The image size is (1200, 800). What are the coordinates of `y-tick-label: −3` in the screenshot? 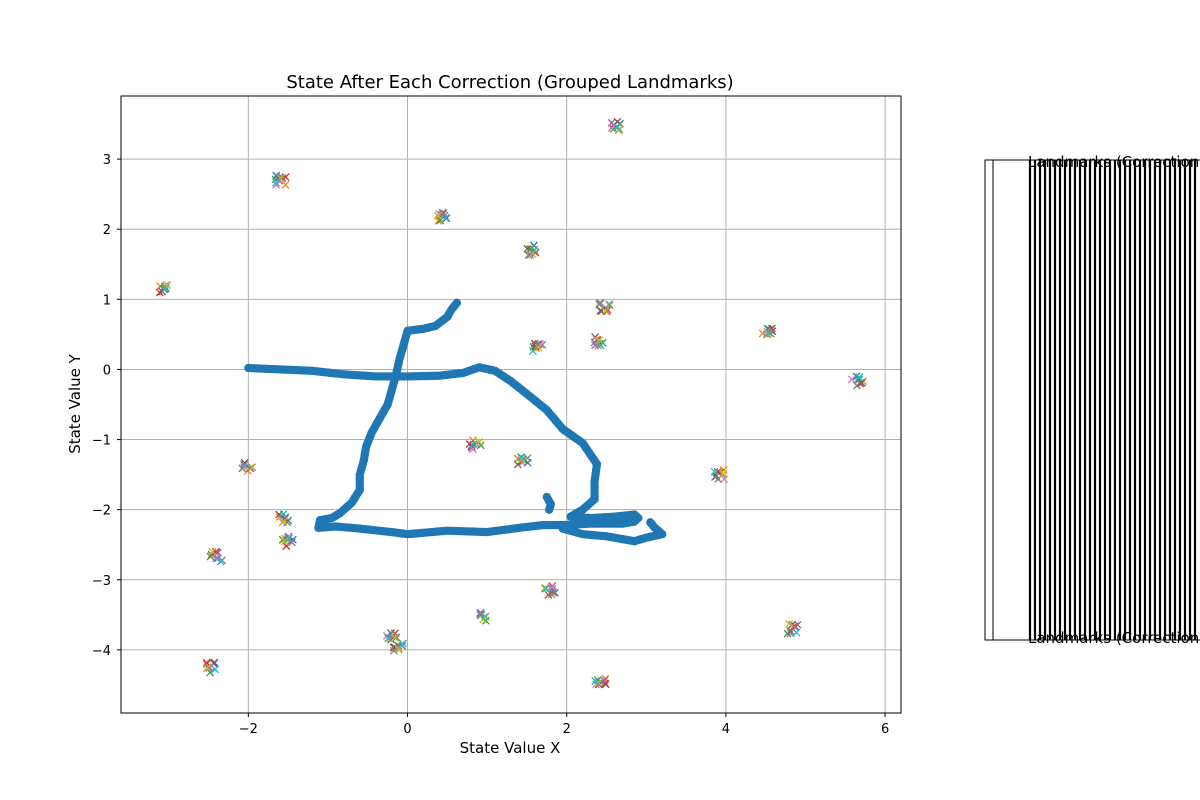 It's located at (101, 581).